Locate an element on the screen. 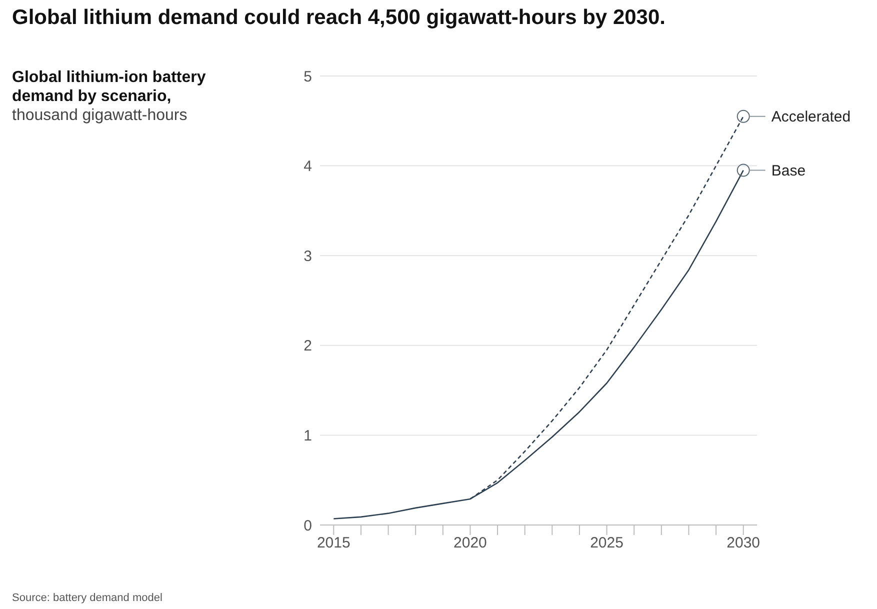 The image size is (877, 609). y-tick-label: 4 is located at coordinates (308, 167).